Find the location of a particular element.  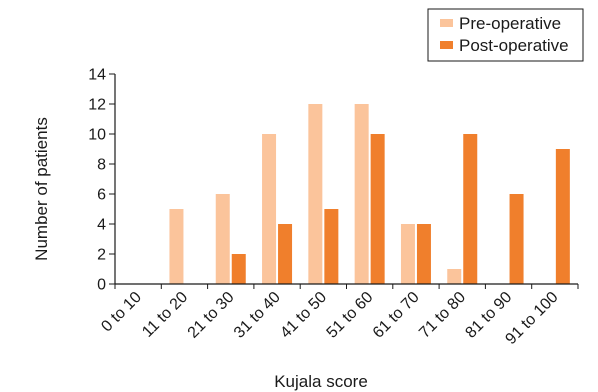

legend-box is located at coordinates (505, 35).